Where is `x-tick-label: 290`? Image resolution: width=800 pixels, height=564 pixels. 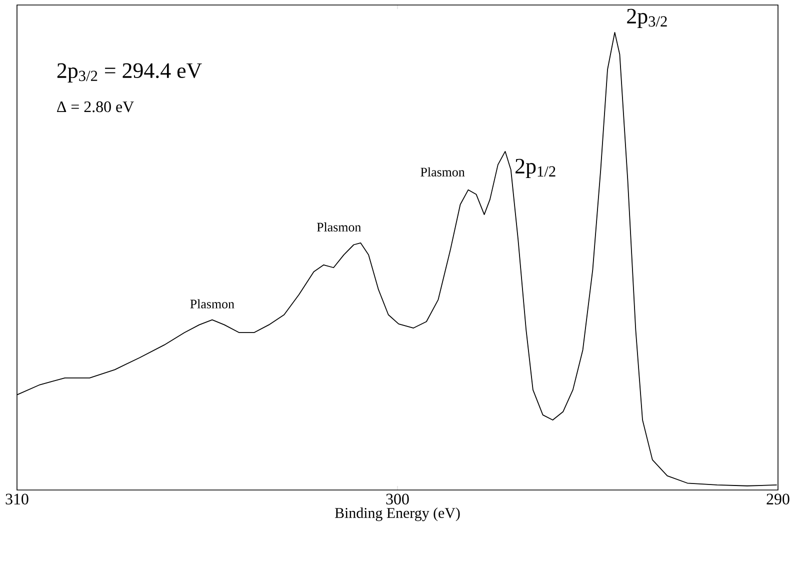
x-tick-label: 290 is located at coordinates (778, 499).